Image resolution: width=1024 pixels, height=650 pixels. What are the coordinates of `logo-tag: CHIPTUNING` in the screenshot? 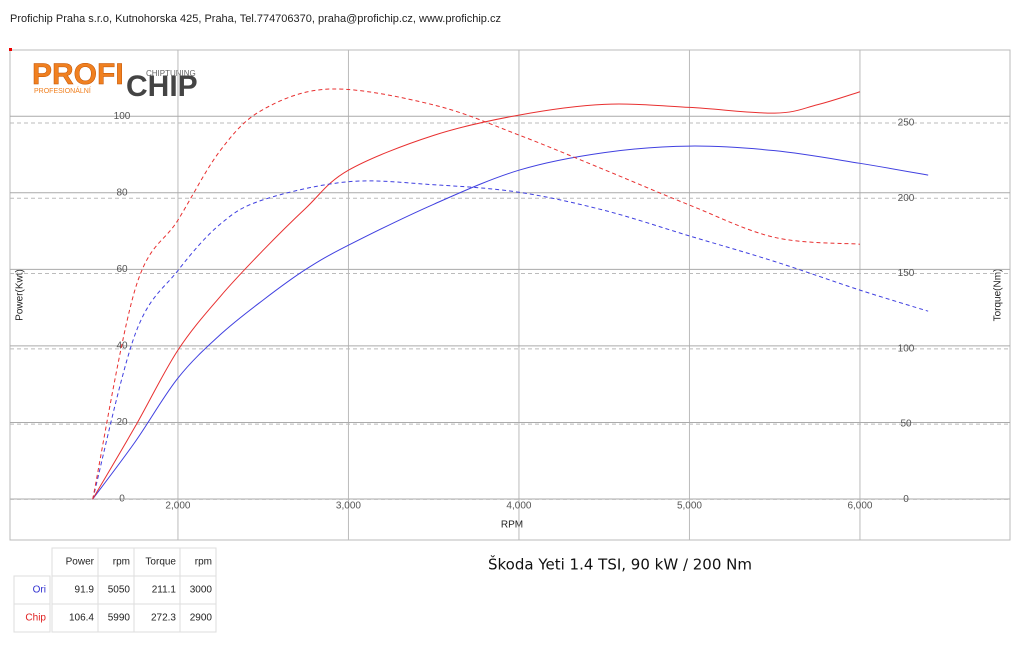 It's located at (171, 73).